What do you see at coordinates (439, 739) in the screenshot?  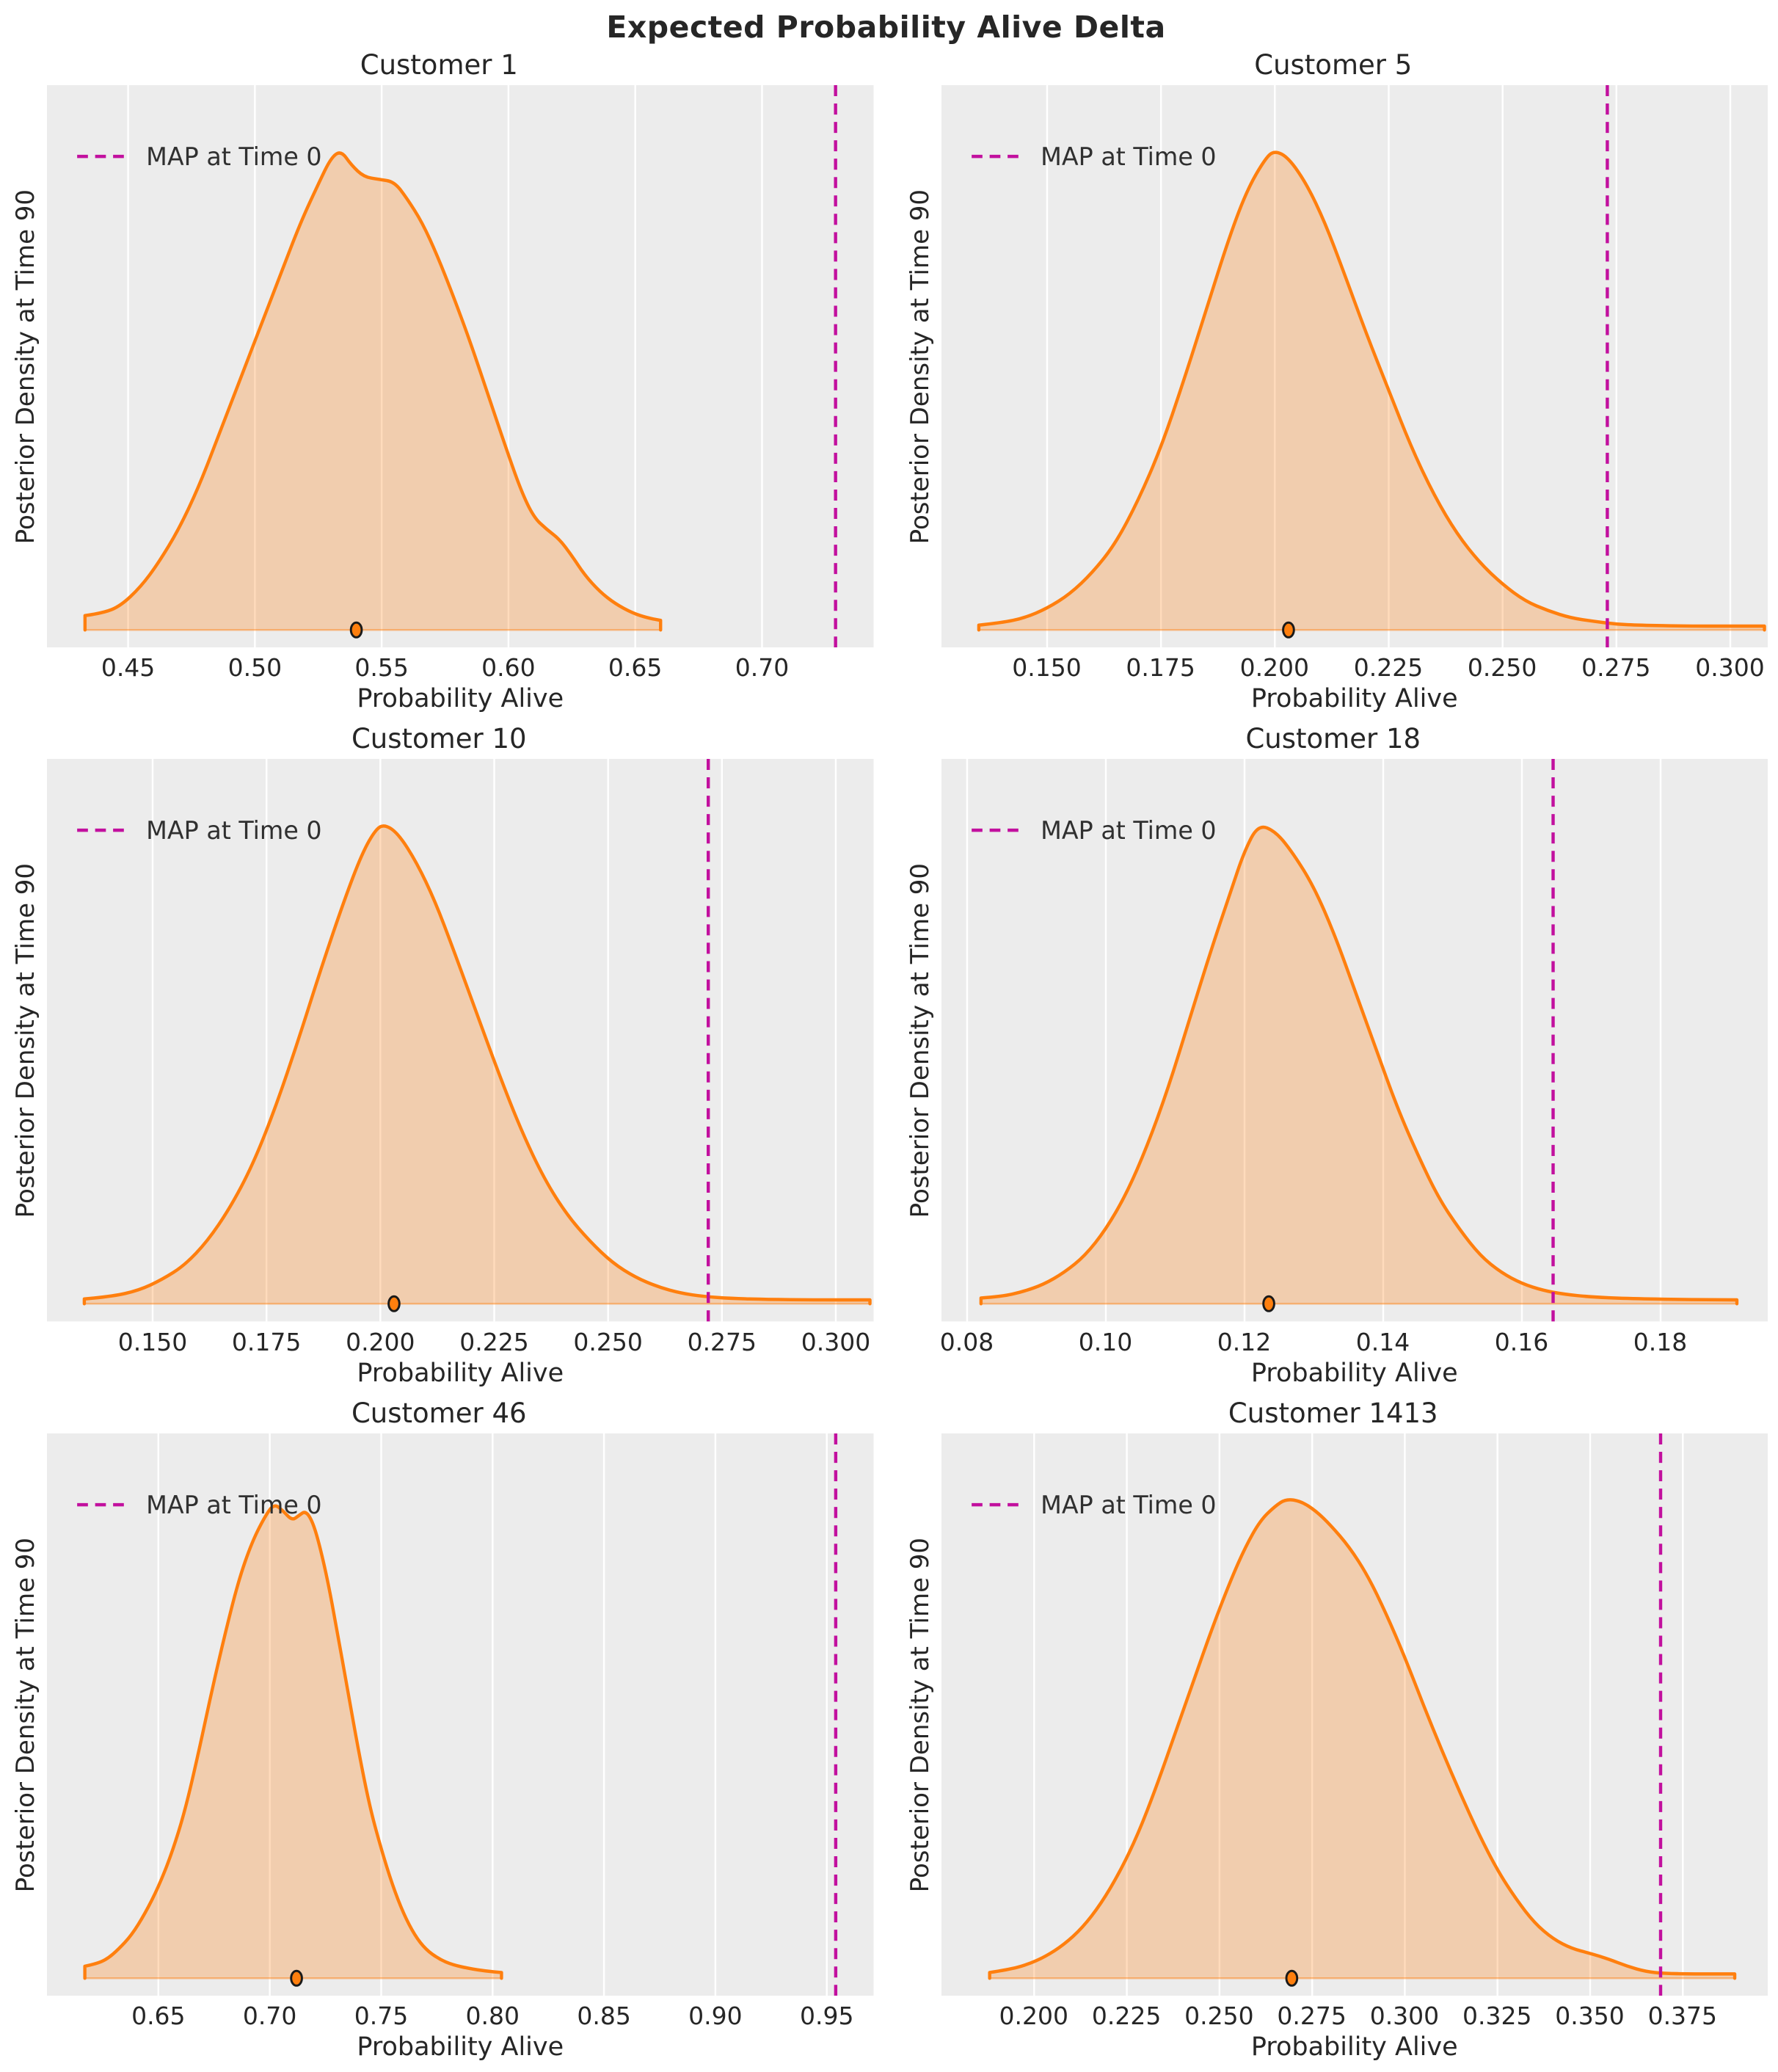 I see `subplot-title: Customer 10` at bounding box center [439, 739].